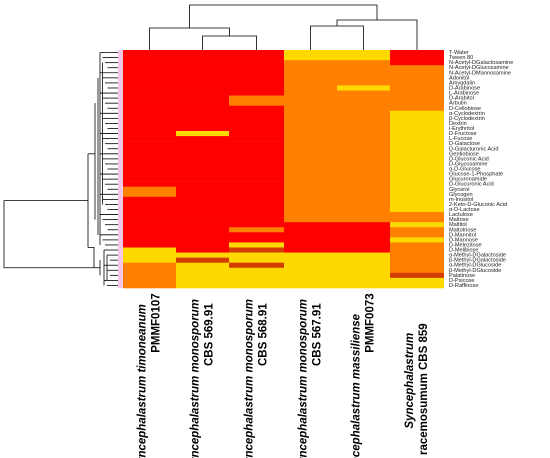 Image resolution: width=550 pixels, height=458 pixels. I want to click on row-label: D-Psicose, so click(462, 281).